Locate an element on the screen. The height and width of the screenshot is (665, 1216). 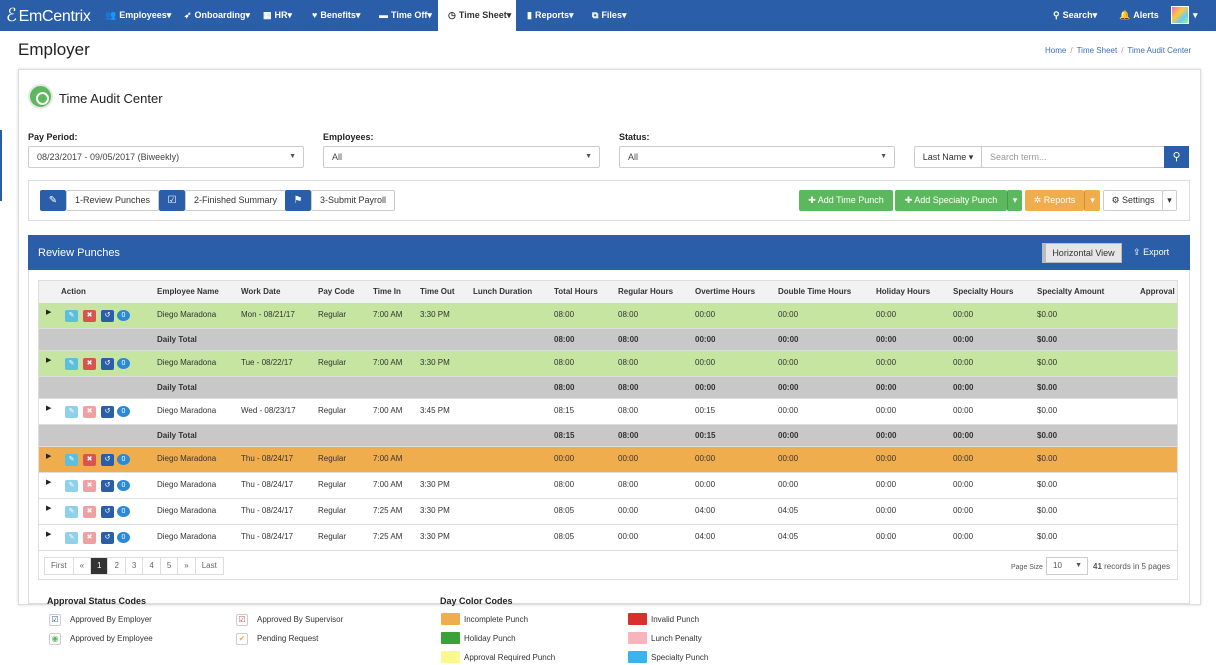
nav-employees: 👥 Employees▾ is located at coordinates (138, 15).